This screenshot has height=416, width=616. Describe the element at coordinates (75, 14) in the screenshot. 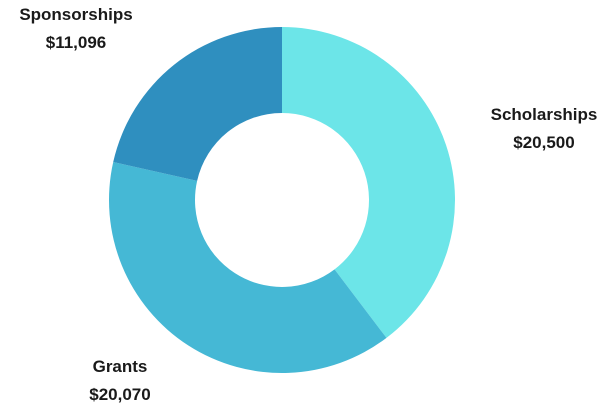

I see `slice-label-sponsorships: Sponsorships` at that location.